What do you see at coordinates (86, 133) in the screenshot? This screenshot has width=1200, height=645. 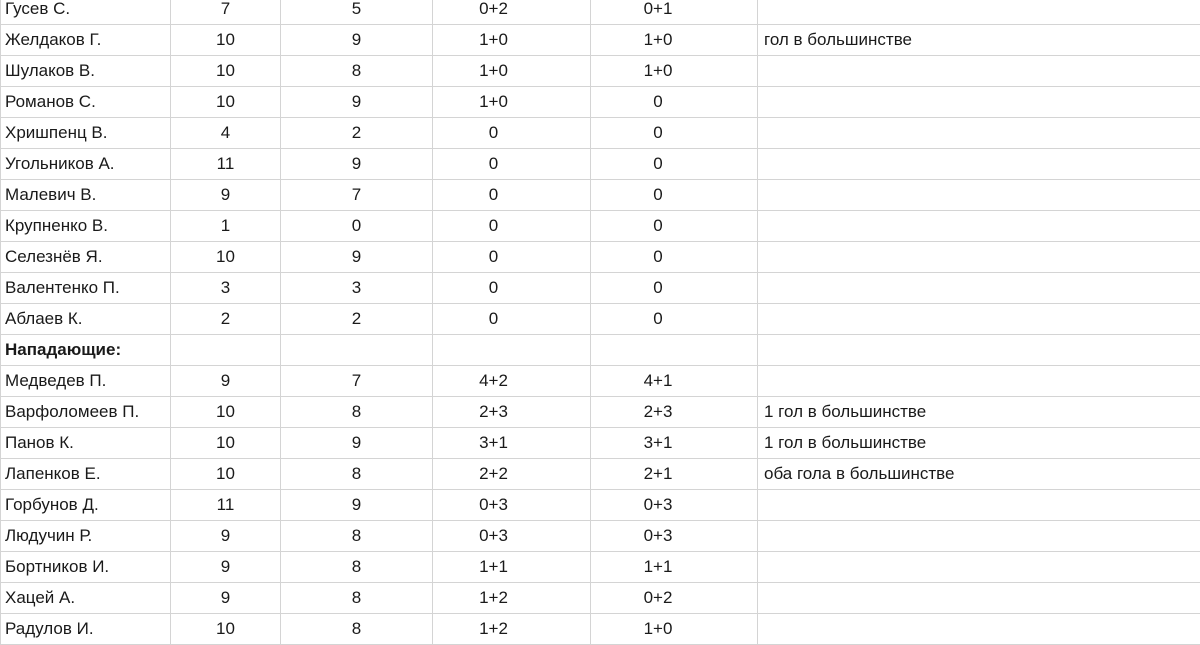 I see `player-name: Хришпенц В.` at bounding box center [86, 133].